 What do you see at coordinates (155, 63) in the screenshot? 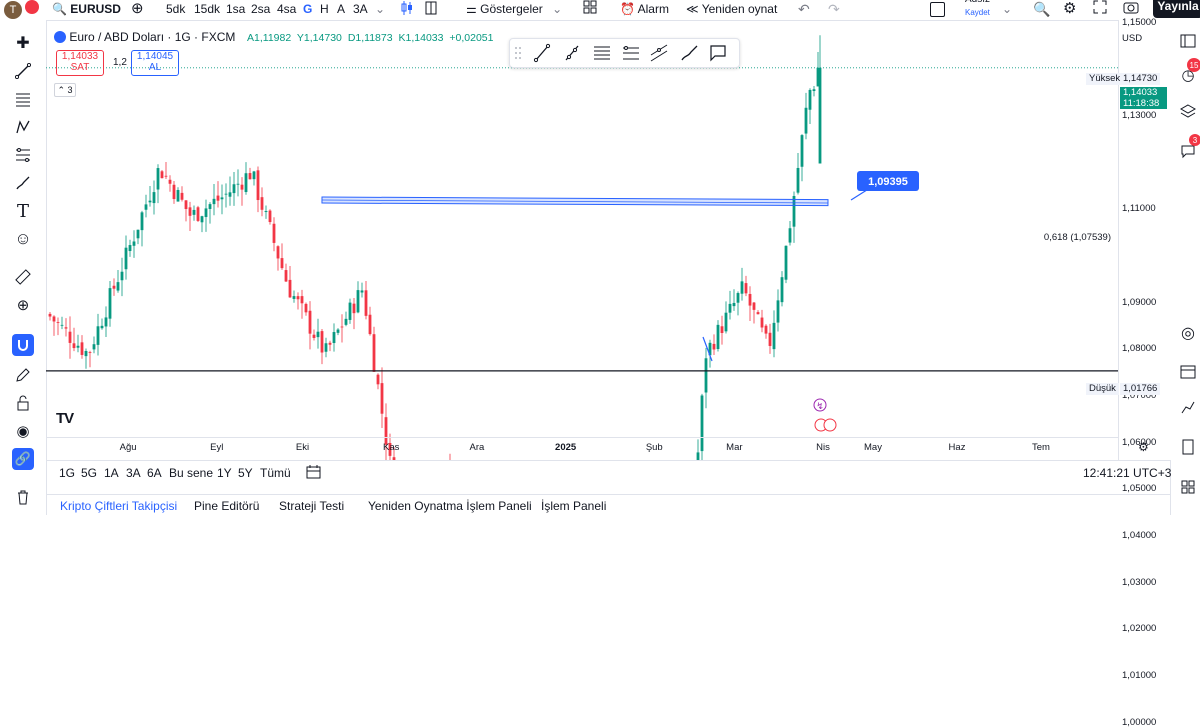
I see `buy-button: 1,14045 AL` at bounding box center [155, 63].